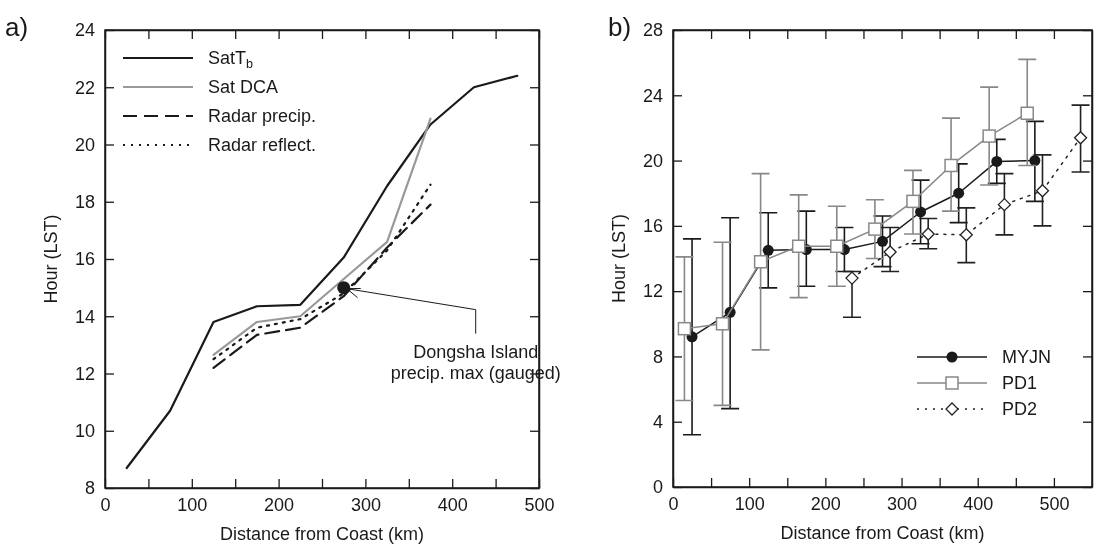  Describe the element at coordinates (1020, 409) in the screenshot. I see `legend-label: PD2` at that location.